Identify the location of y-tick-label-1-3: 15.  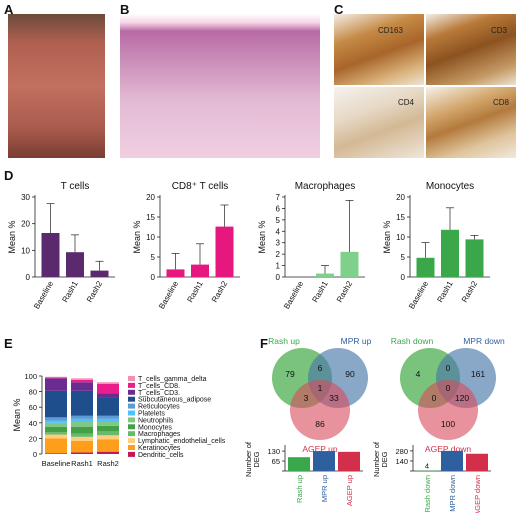
(150, 217).